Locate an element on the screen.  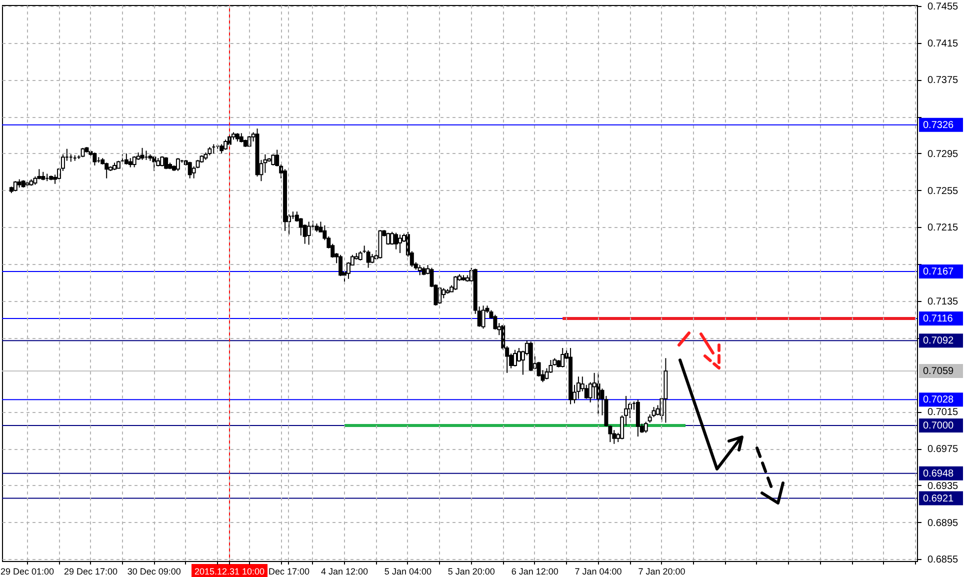
ref-line-label: 0.7000 is located at coordinates (938, 426).